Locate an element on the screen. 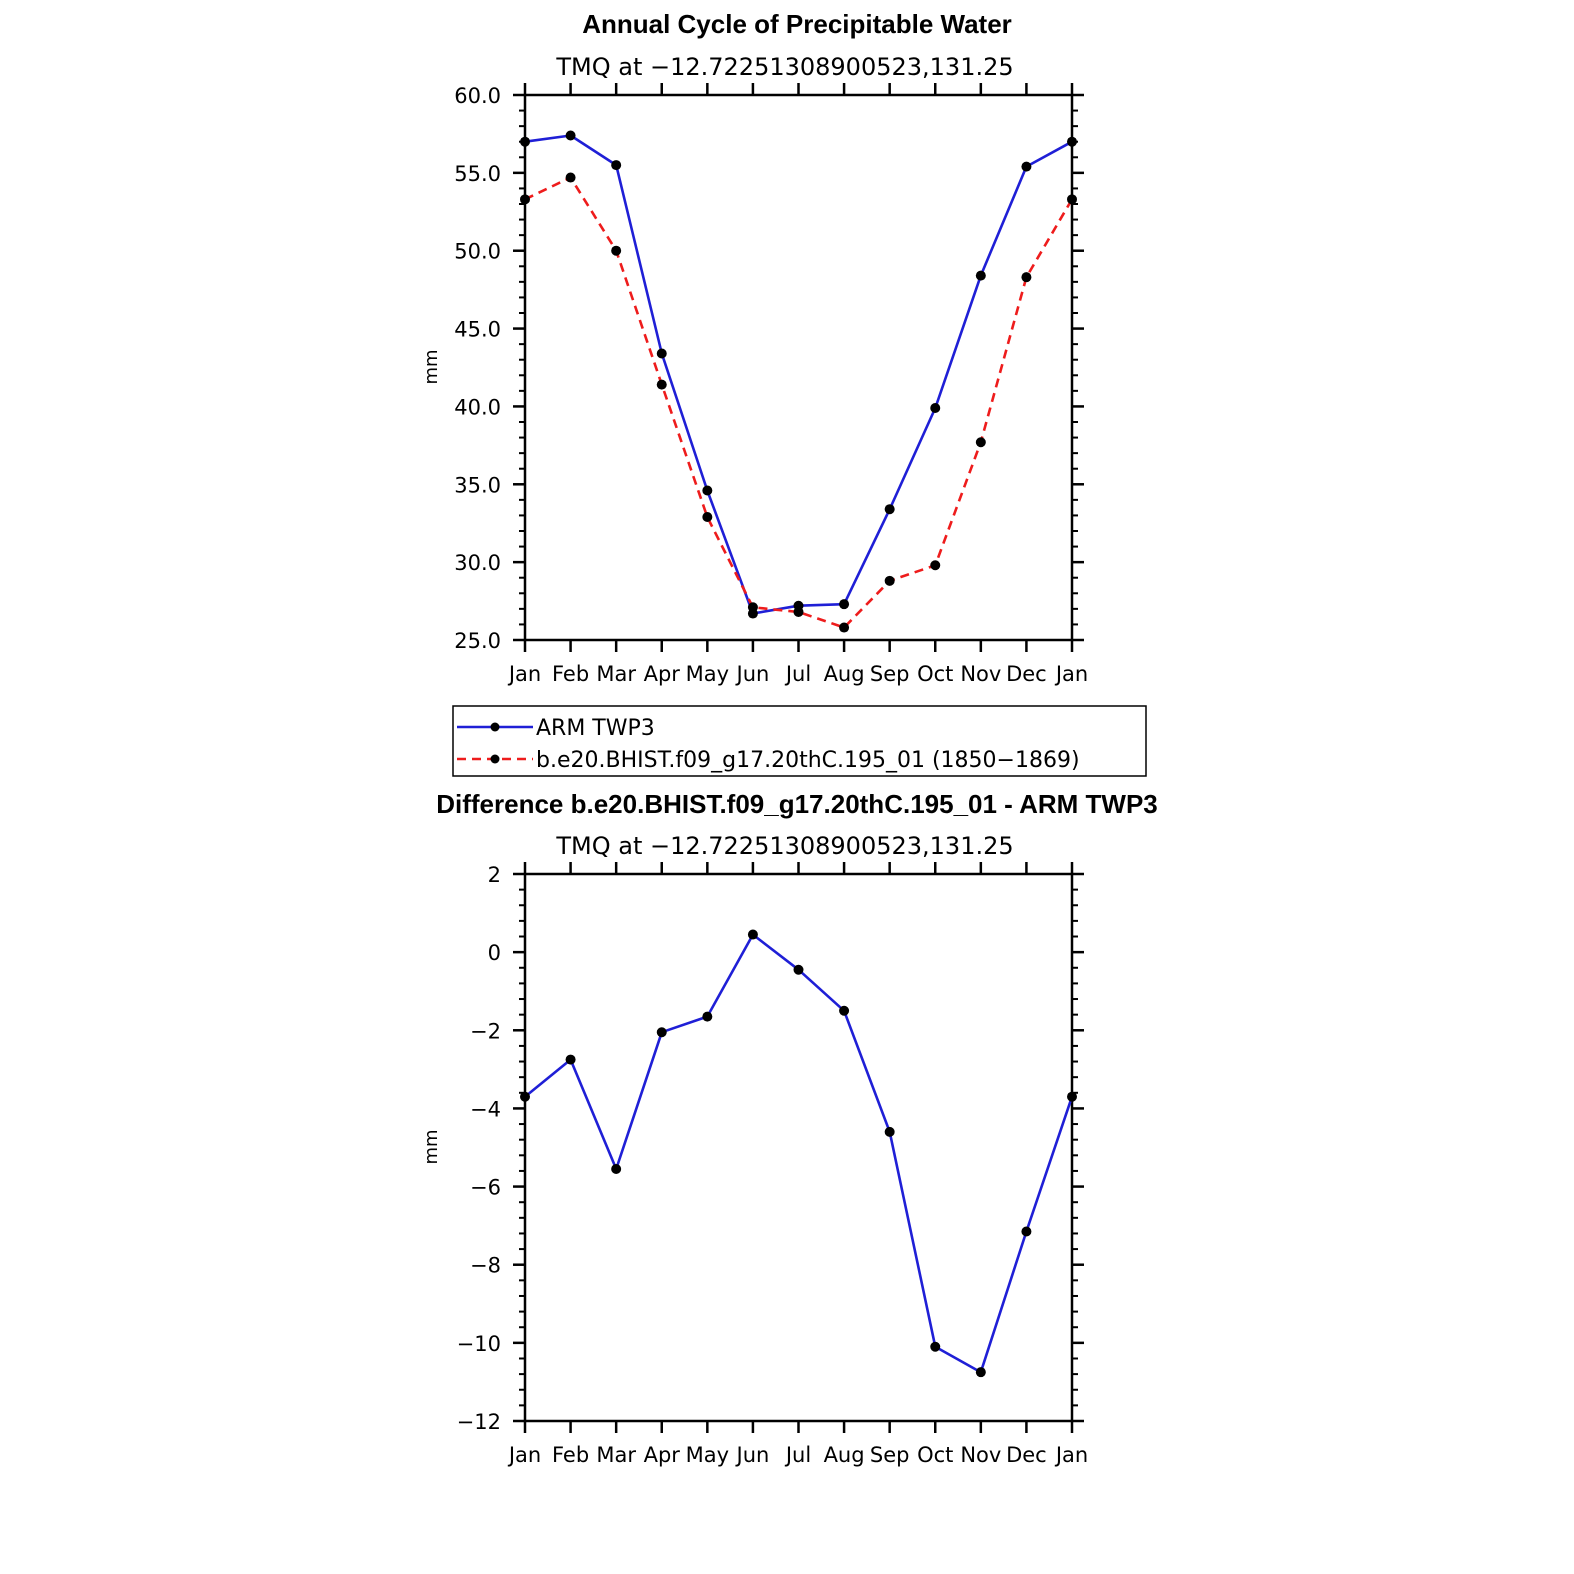 The width and height of the screenshot is (1574, 1574). chart-subtitle-bottom: TMQ at −12.72251308900523,131.25 is located at coordinates (784, 846).